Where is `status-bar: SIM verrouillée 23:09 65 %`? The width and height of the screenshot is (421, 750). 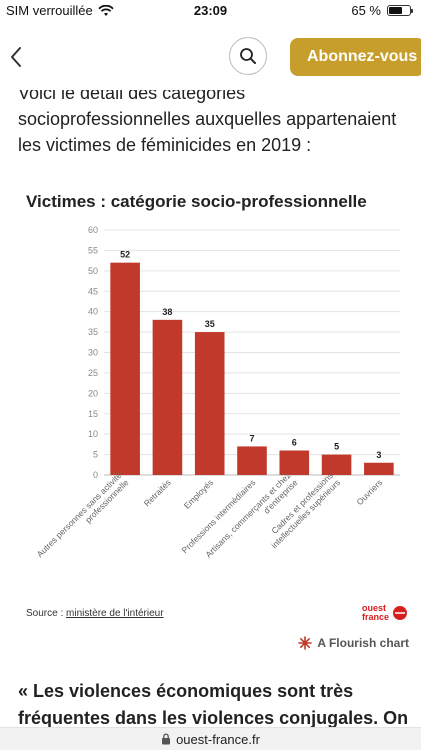
status-bar: SIM verrouillée 23:09 65 % is located at coordinates (210, 11).